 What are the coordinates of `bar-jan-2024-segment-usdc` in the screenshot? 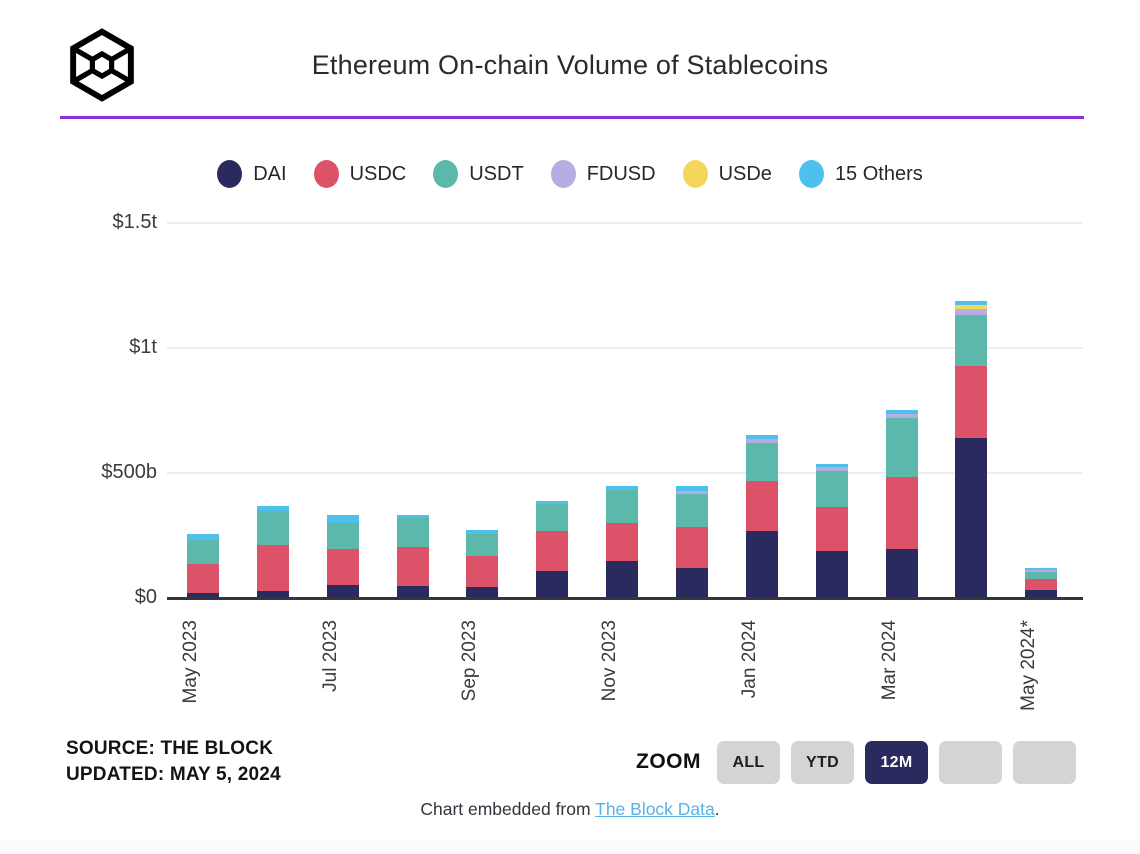 It's located at (762, 506).